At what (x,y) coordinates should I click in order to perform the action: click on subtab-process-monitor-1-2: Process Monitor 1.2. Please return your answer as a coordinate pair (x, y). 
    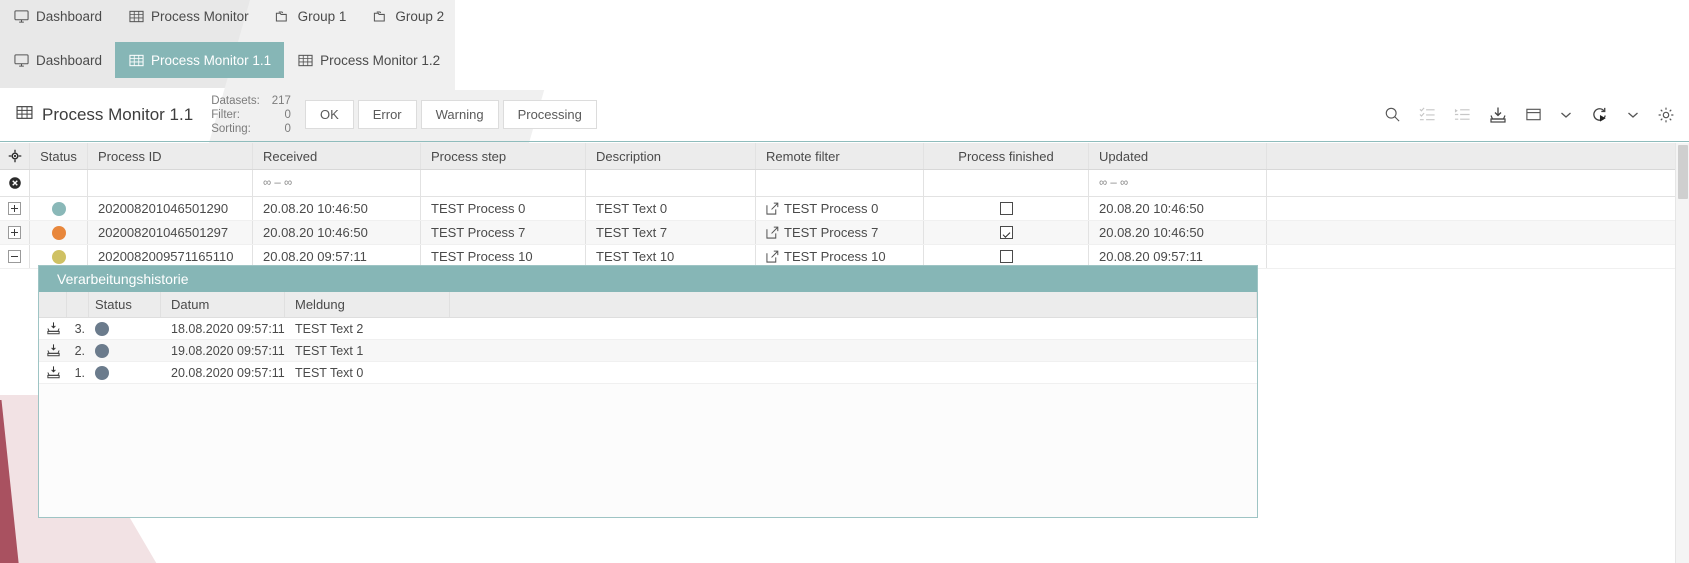
    Looking at the image, I should click on (368, 60).